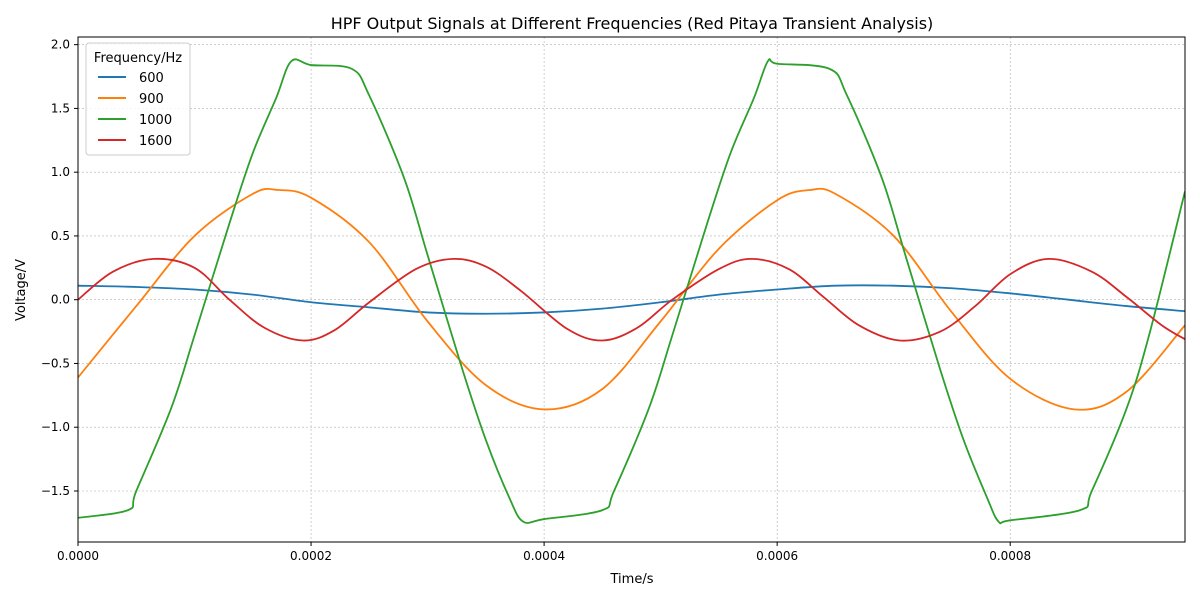 The image size is (1200, 600). What do you see at coordinates (60, 300) in the screenshot?
I see `y-tick-label: 0.0` at bounding box center [60, 300].